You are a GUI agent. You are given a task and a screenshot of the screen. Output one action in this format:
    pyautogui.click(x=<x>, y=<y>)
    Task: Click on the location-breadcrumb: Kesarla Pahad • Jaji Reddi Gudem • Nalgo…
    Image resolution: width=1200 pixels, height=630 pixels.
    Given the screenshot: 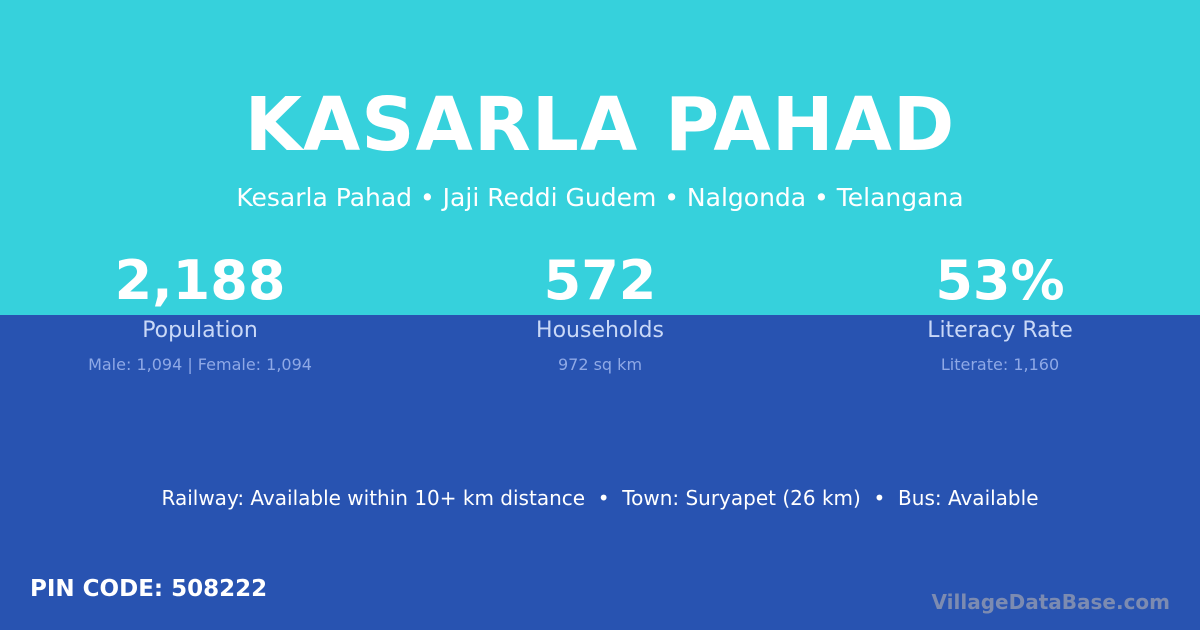 What is the action you would take?
    pyautogui.click(x=600, y=197)
    